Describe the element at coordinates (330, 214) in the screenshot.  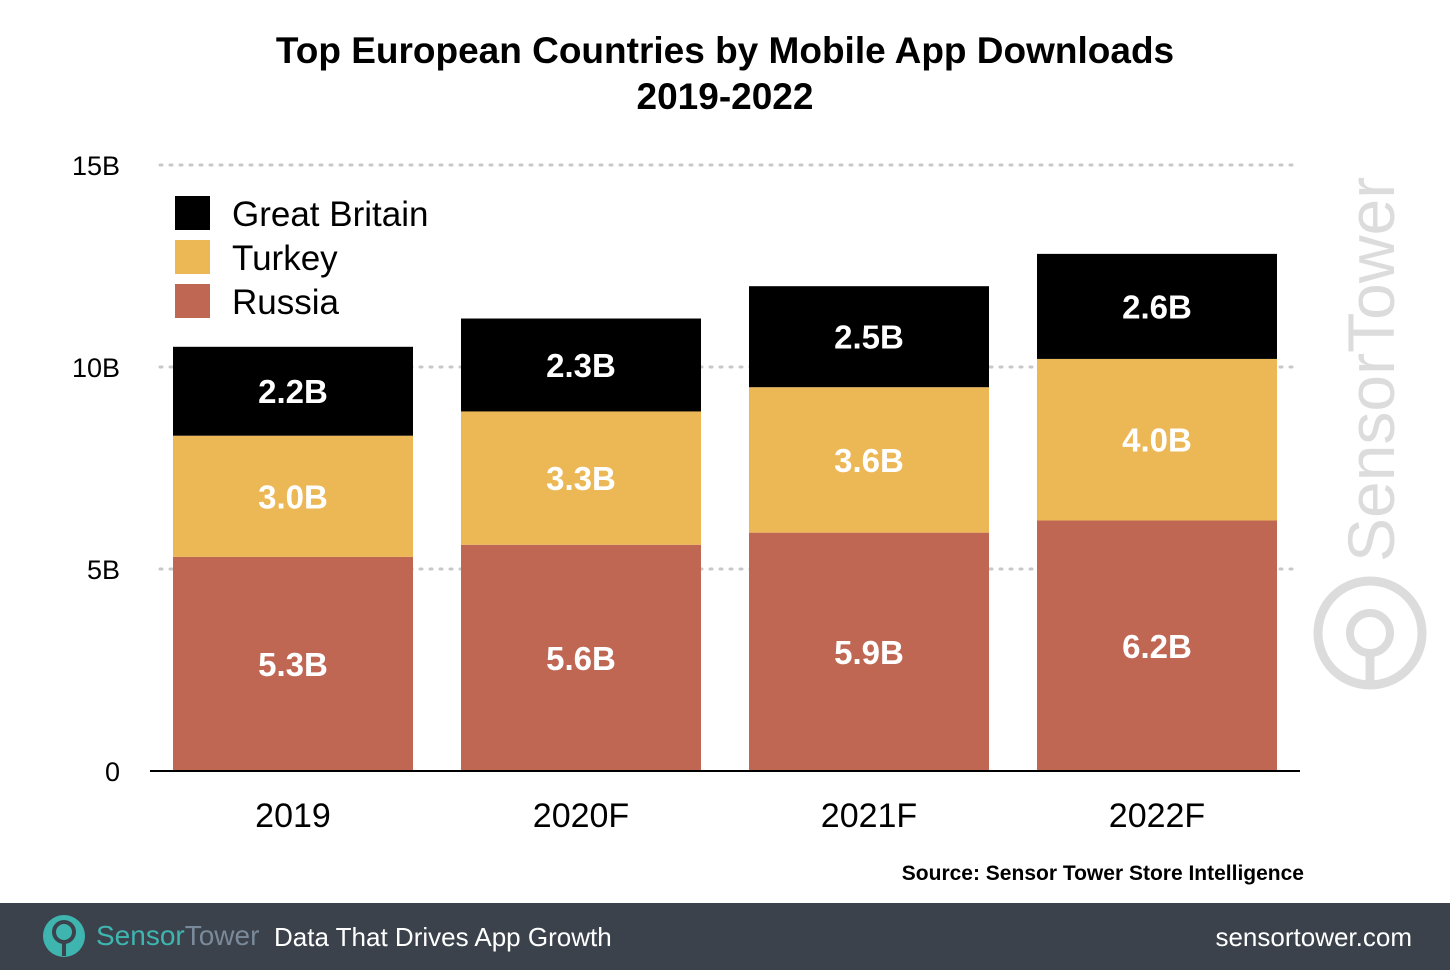
I see `legend-label: Great Britain` at that location.